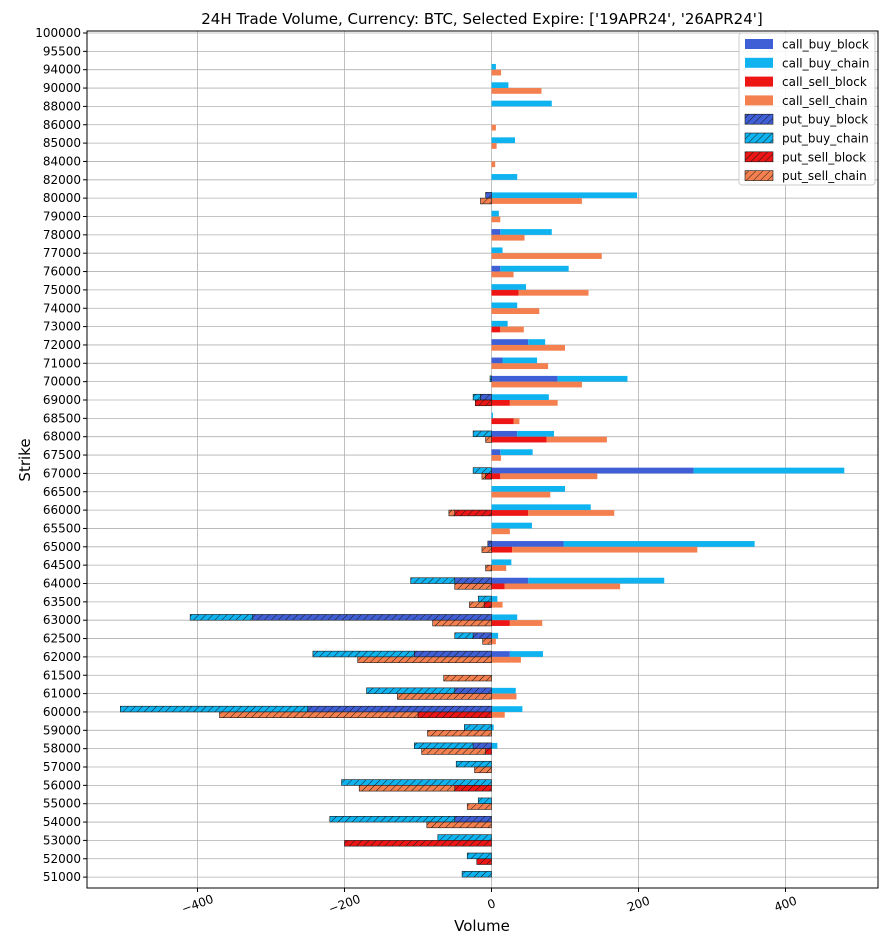  What do you see at coordinates (484, 801) in the screenshot?
I see `bar-put_buy_chain-55000-hatch` at bounding box center [484, 801].